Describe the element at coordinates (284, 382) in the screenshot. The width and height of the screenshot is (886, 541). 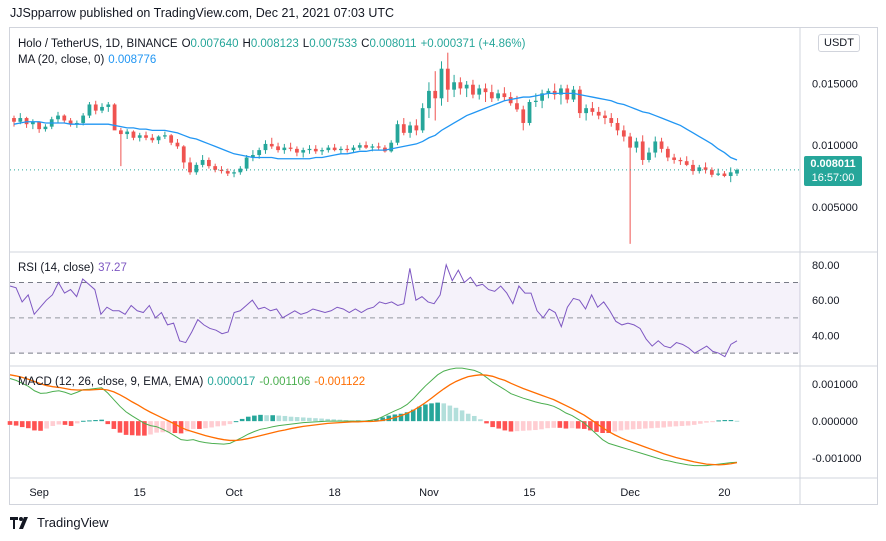
I see `macd-signal-value: -0.001106` at that location.